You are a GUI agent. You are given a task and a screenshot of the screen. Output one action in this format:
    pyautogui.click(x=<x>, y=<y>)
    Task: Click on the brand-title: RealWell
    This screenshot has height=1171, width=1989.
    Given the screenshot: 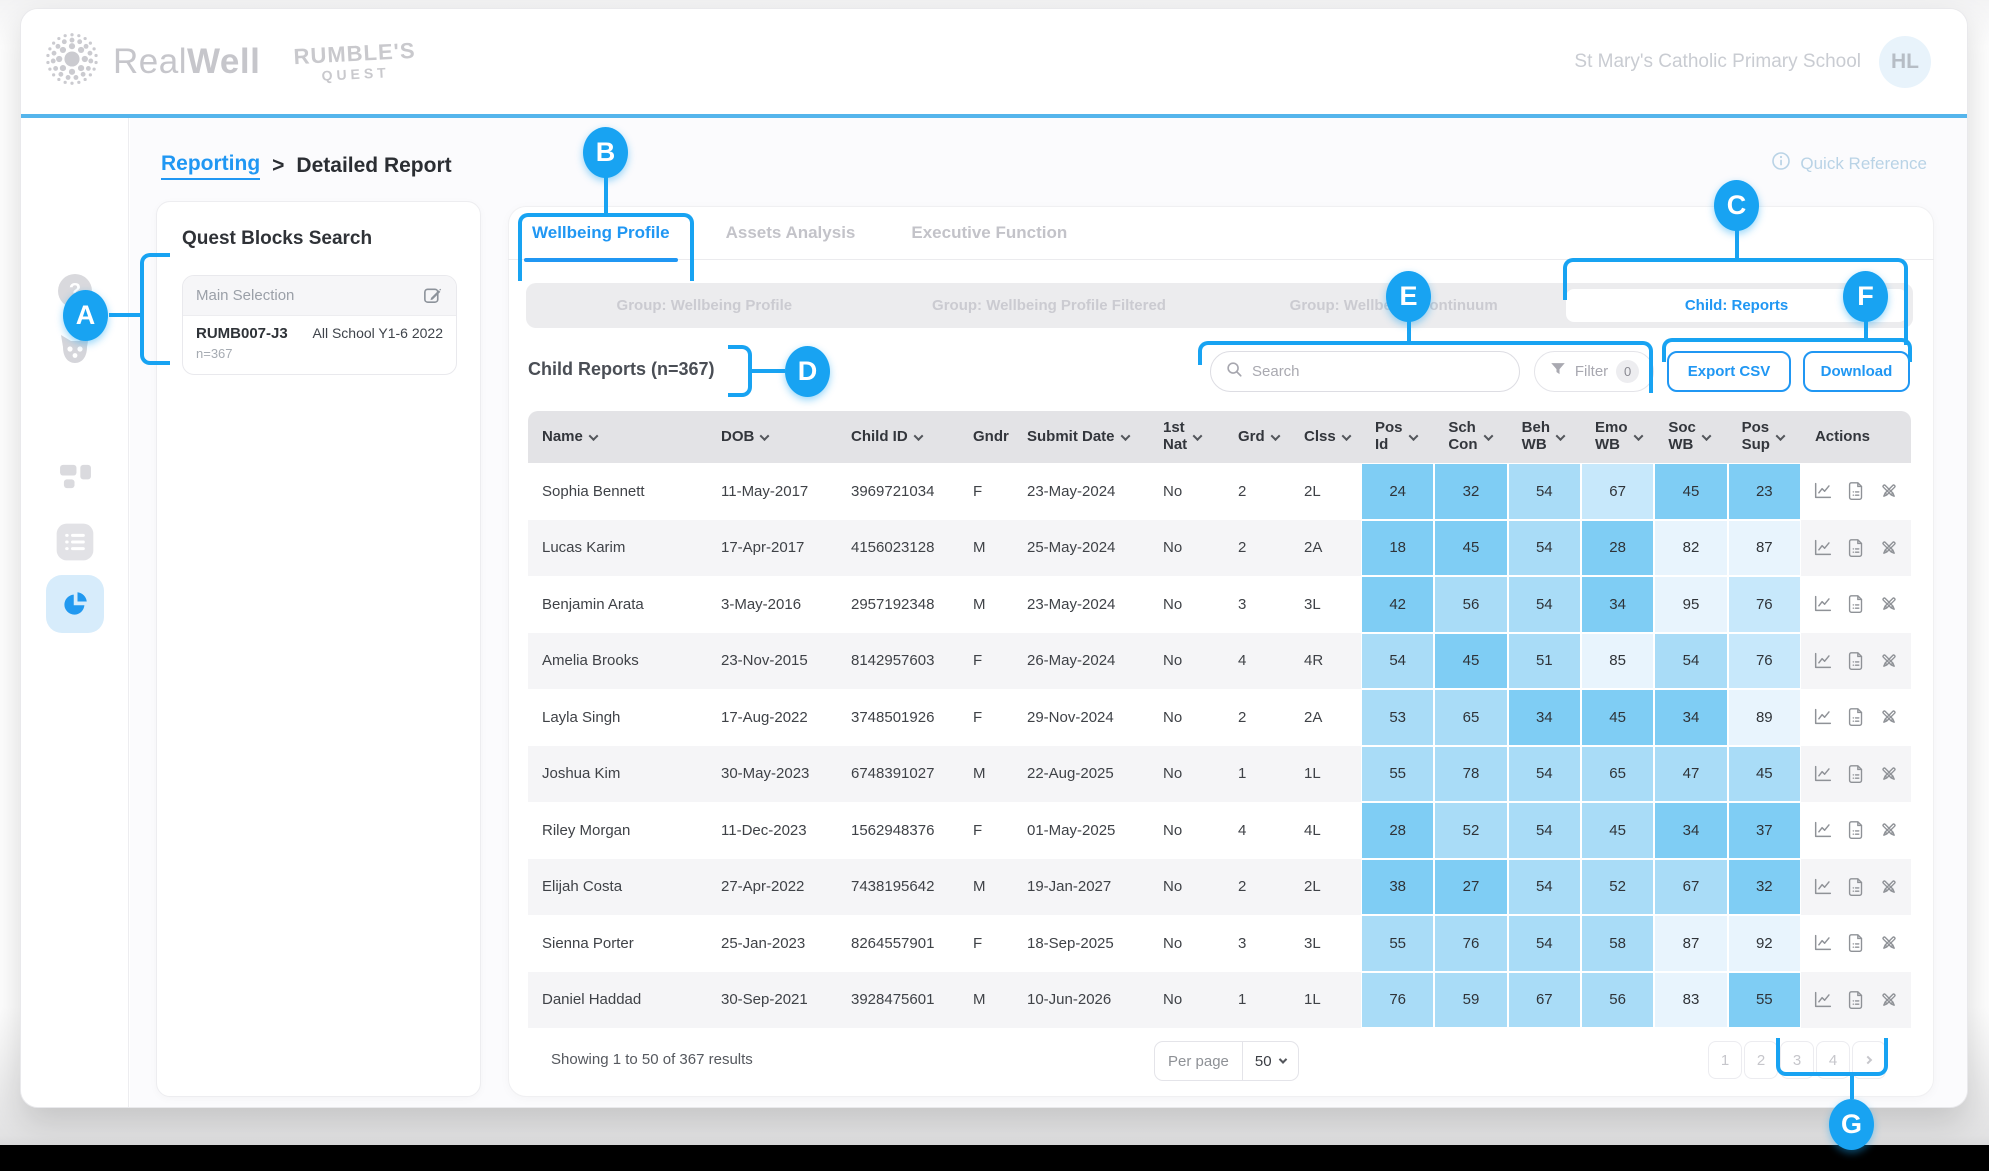 What is the action you would take?
    pyautogui.click(x=187, y=61)
    